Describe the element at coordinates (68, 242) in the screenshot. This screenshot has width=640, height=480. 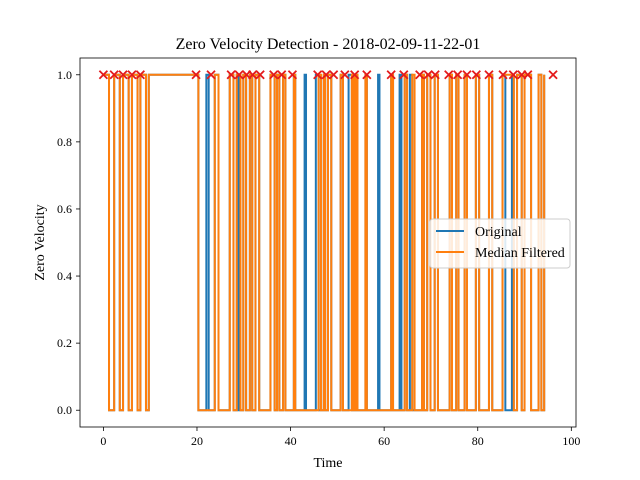
I see `y-axis: 0.0 0.2 0.4 0.6 0.8 1.0` at that location.